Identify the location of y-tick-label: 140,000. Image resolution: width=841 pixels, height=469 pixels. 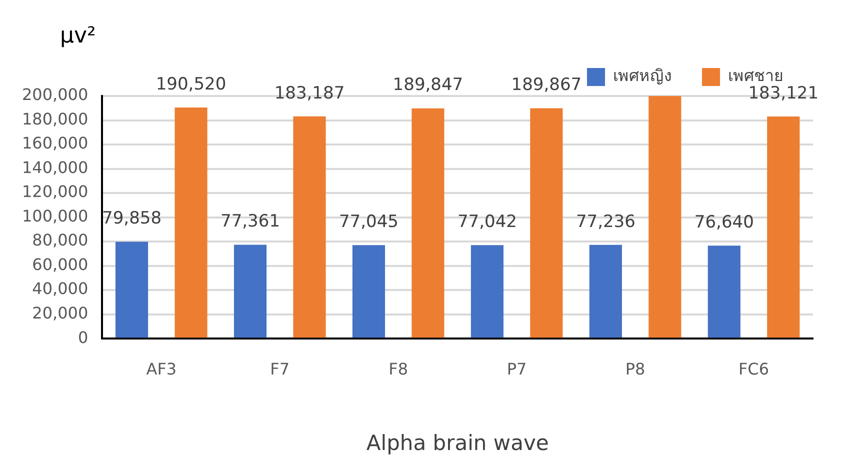
(55, 167).